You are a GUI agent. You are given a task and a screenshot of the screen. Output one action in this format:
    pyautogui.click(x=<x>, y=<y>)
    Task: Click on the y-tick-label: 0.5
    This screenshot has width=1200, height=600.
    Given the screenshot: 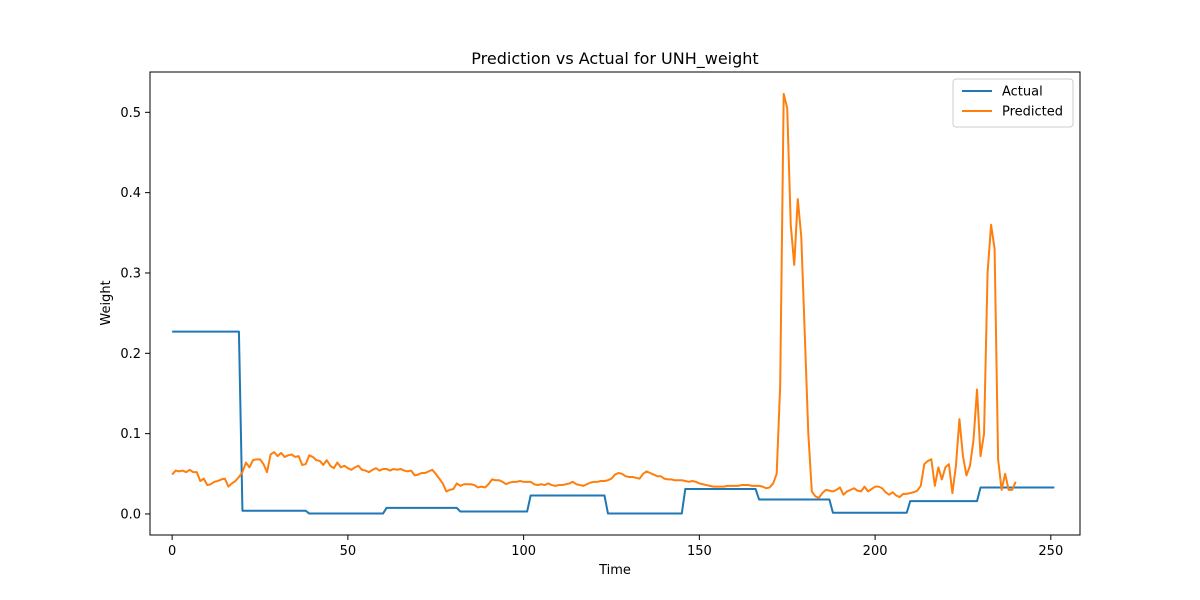 What is the action you would take?
    pyautogui.click(x=130, y=113)
    